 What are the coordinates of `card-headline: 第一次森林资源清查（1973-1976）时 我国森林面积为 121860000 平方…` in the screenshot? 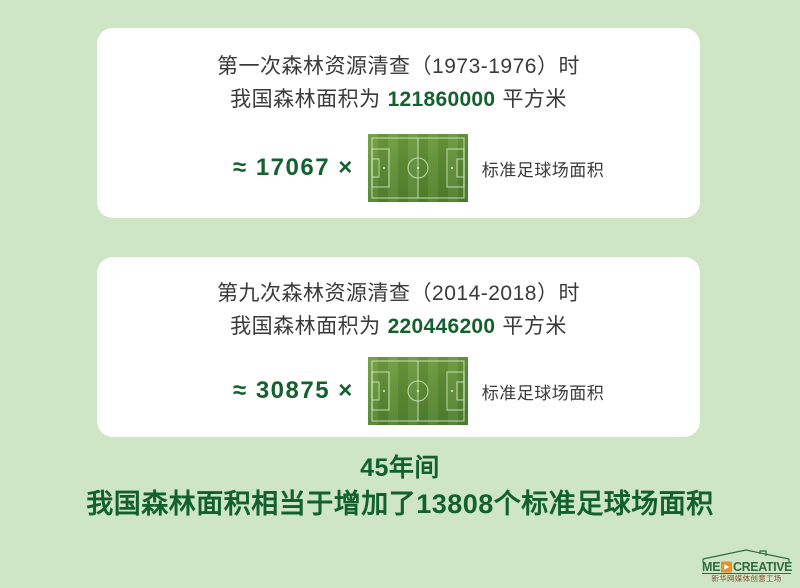 It's located at (398, 72).